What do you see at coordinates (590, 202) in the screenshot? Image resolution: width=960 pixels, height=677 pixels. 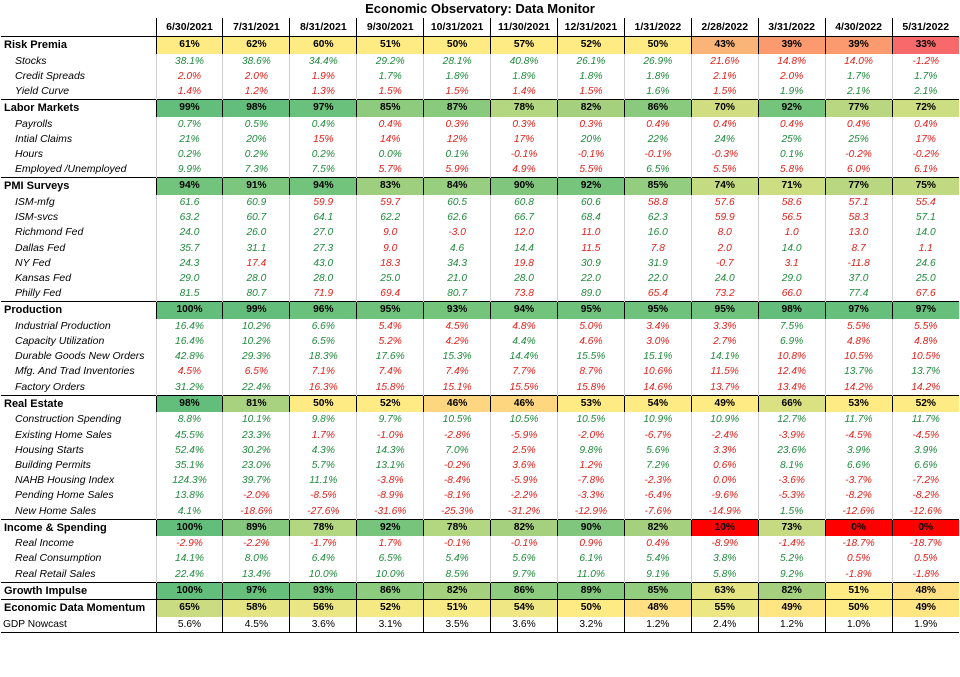 I see `value-cell: 60.6` at bounding box center [590, 202].